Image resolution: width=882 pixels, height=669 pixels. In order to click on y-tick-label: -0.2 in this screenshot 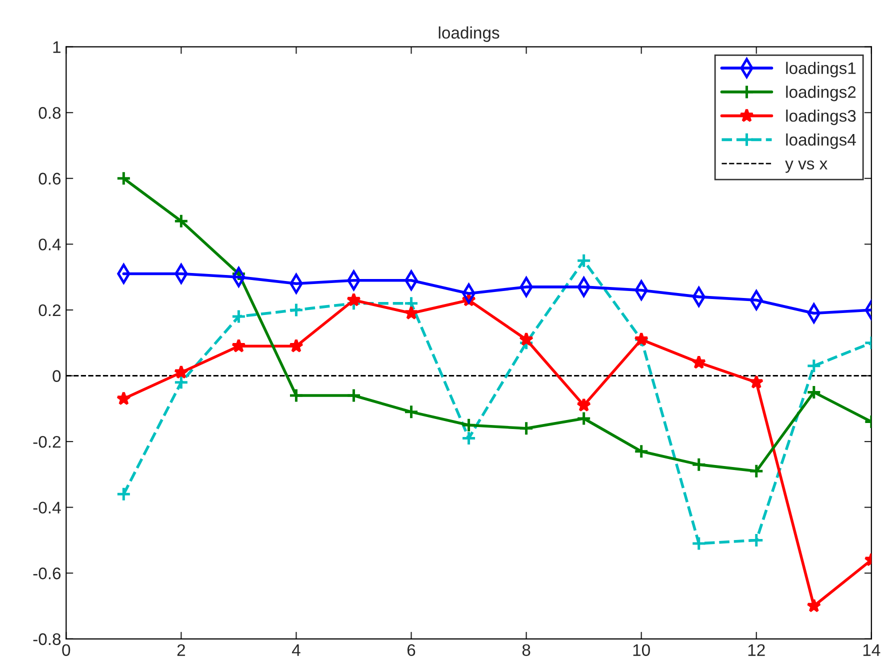, I will do `click(46, 442)`.